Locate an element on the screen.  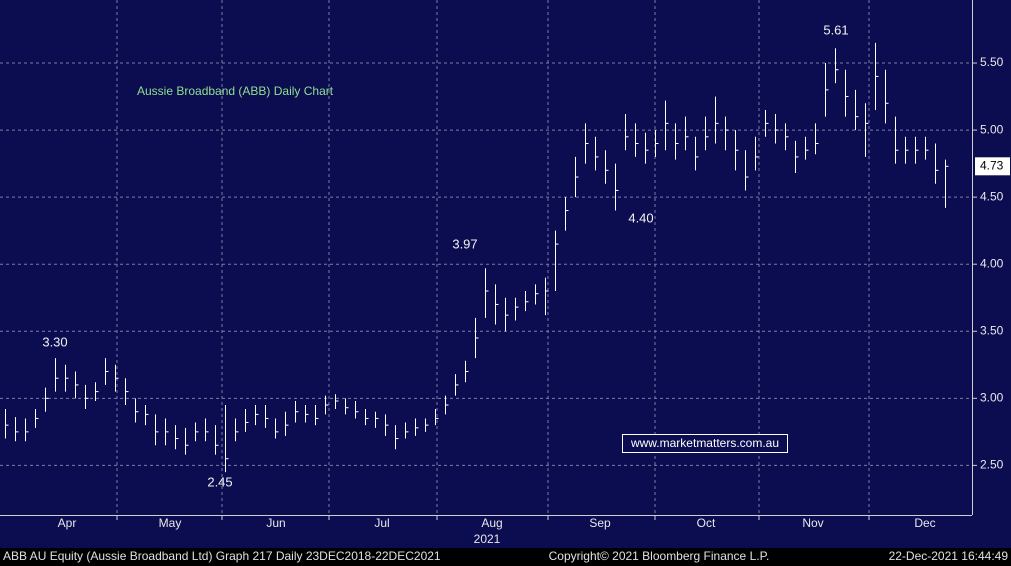
y-tick-label: 2.50 is located at coordinates (992, 465).